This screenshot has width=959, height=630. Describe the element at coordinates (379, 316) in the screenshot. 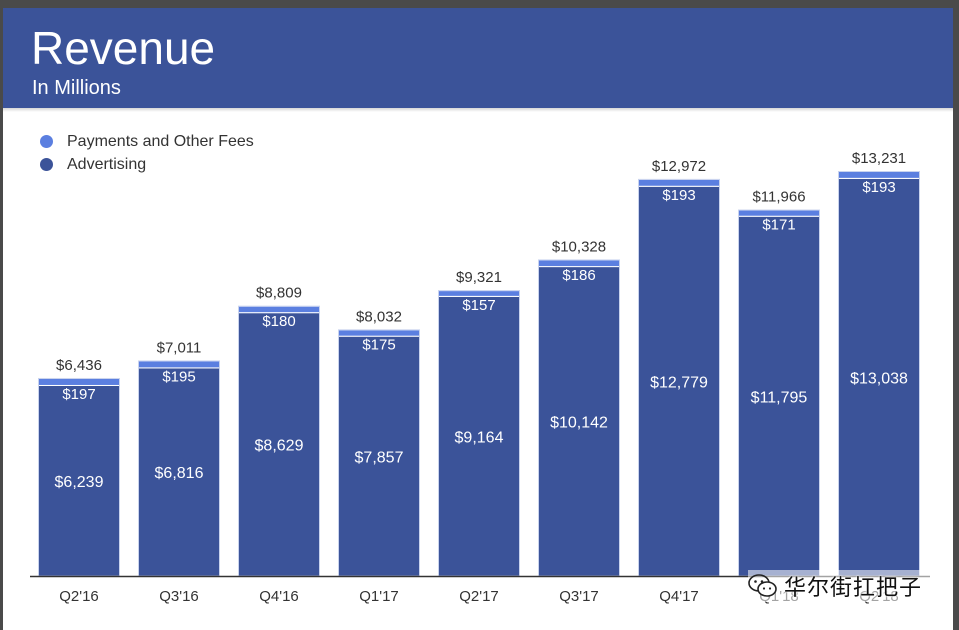

I see `total-label: $8,032` at that location.